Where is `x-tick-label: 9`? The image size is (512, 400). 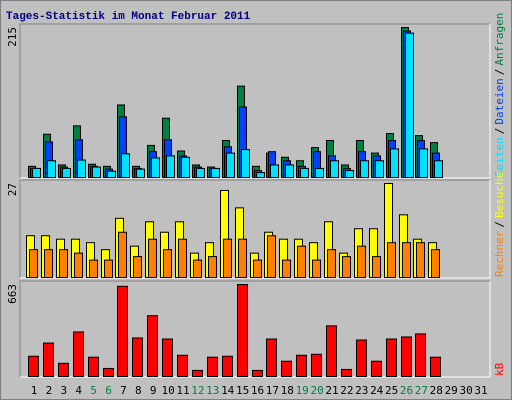 x-tick-label: 9 is located at coordinates (153, 390).